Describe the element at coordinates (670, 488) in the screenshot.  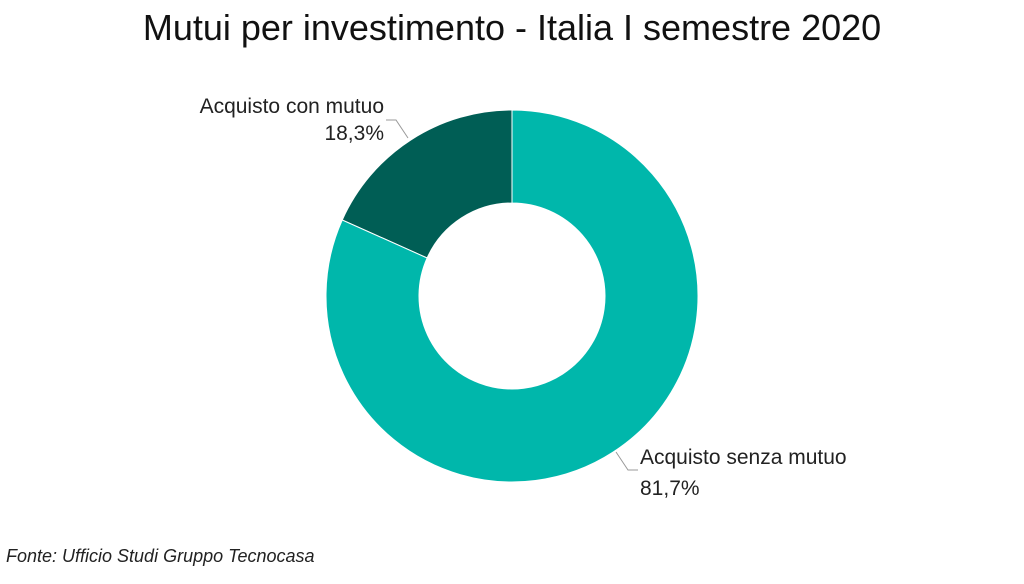
I see `slice-value-label: 81,7%` at that location.